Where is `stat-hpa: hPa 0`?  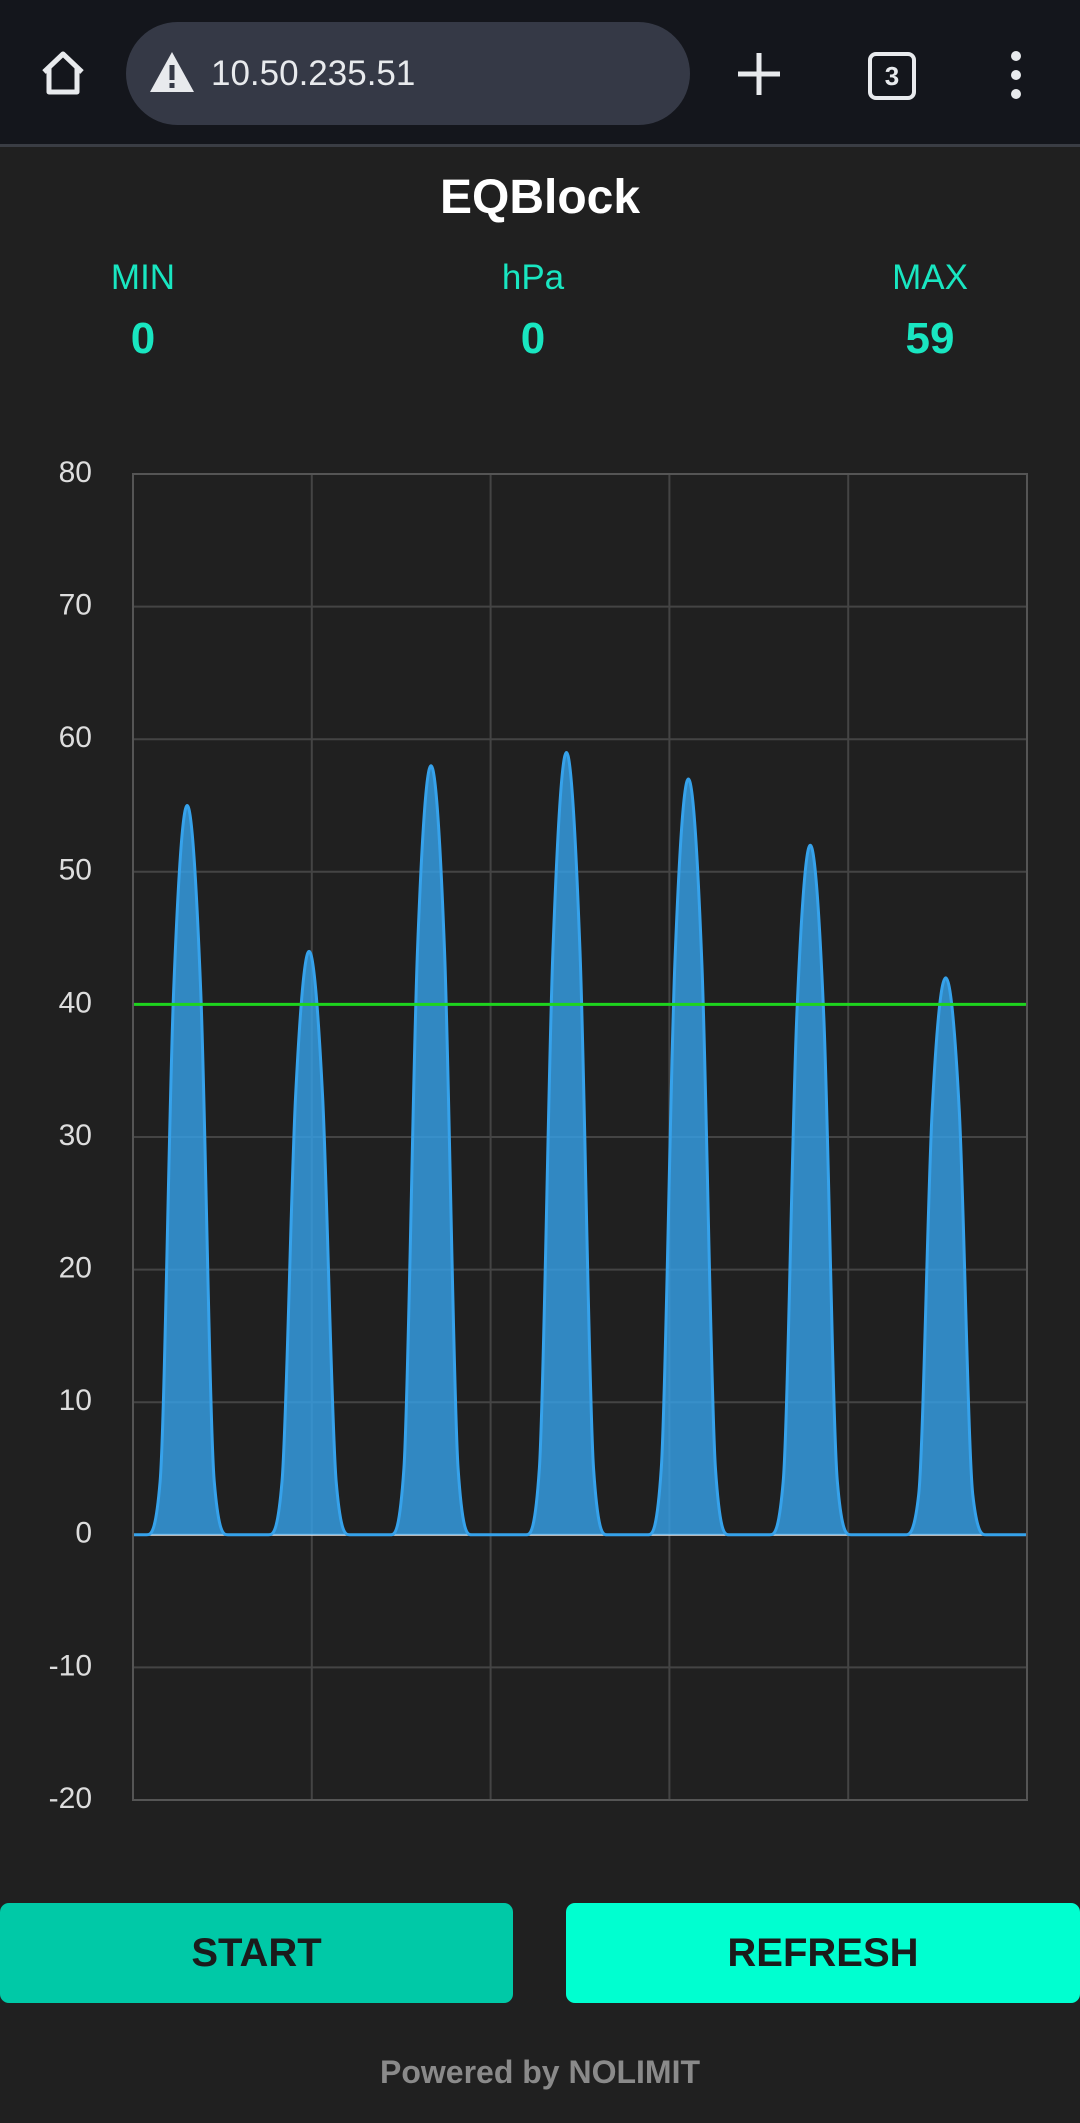
stat-hpa: hPa 0 is located at coordinates (533, 311).